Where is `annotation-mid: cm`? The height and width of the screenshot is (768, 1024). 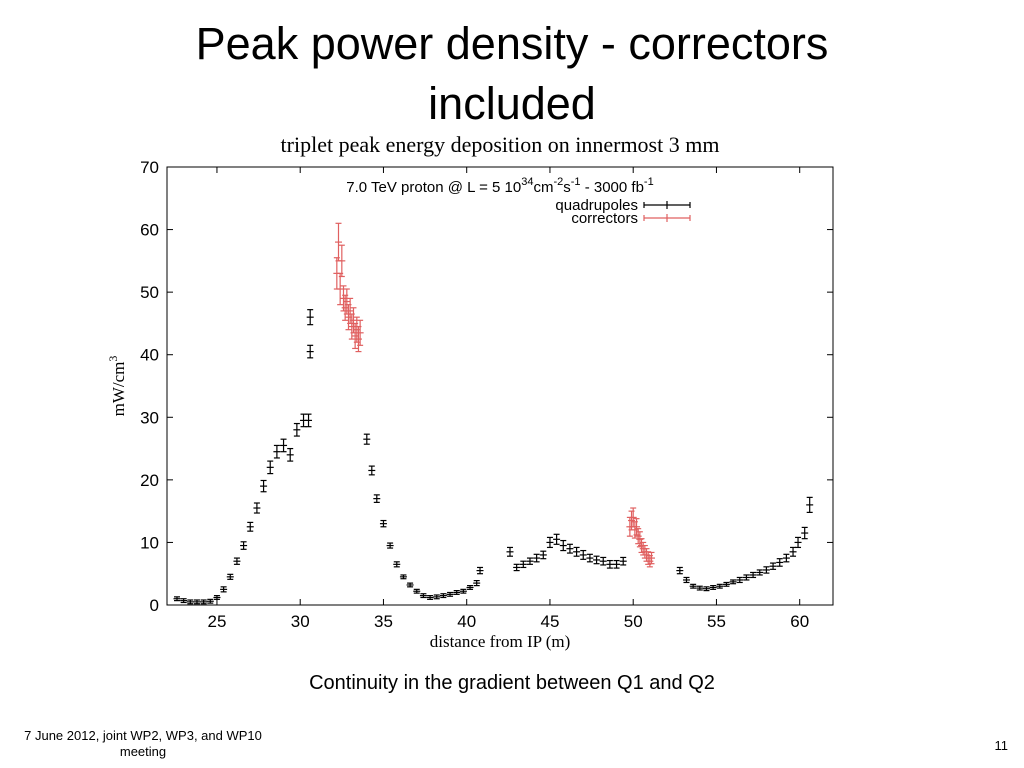
annotation-mid: cm is located at coordinates (543, 187).